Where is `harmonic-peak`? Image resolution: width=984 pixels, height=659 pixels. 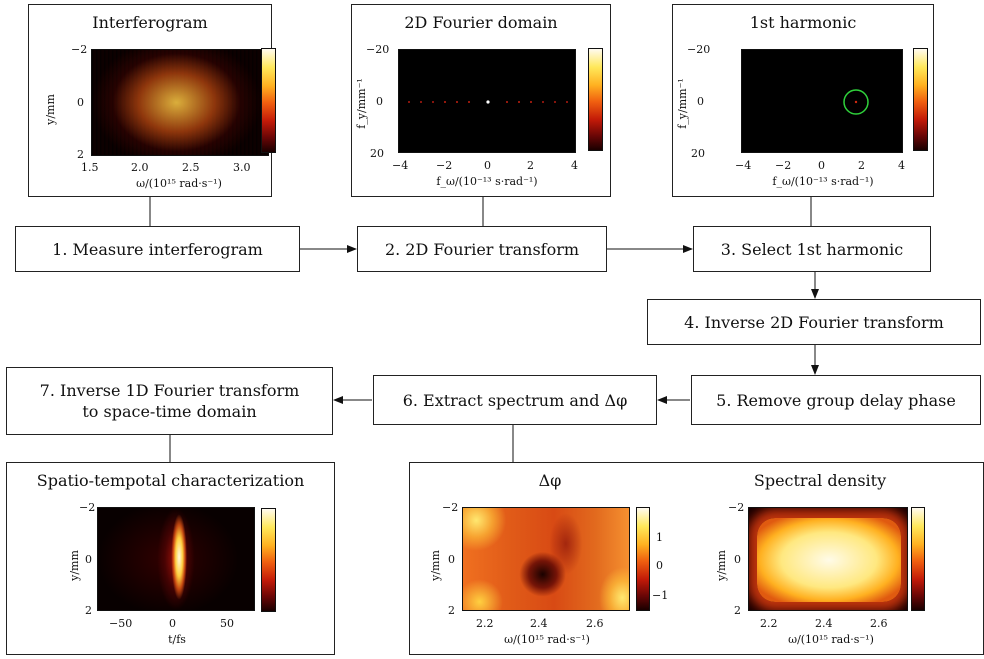
harmonic-peak is located at coordinates (856, 102).